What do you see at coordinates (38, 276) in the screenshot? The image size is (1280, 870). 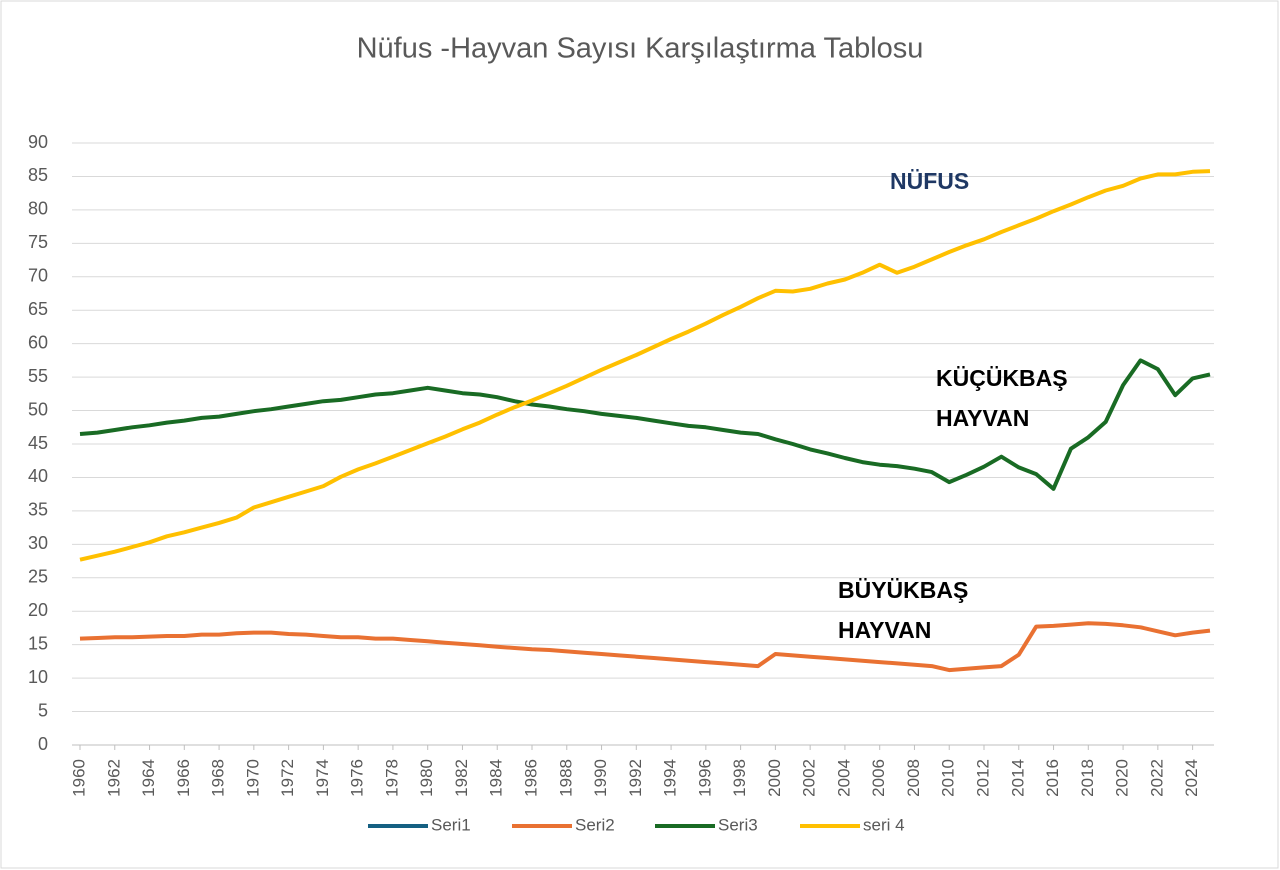 I see `y-tick-label: 70` at bounding box center [38, 276].